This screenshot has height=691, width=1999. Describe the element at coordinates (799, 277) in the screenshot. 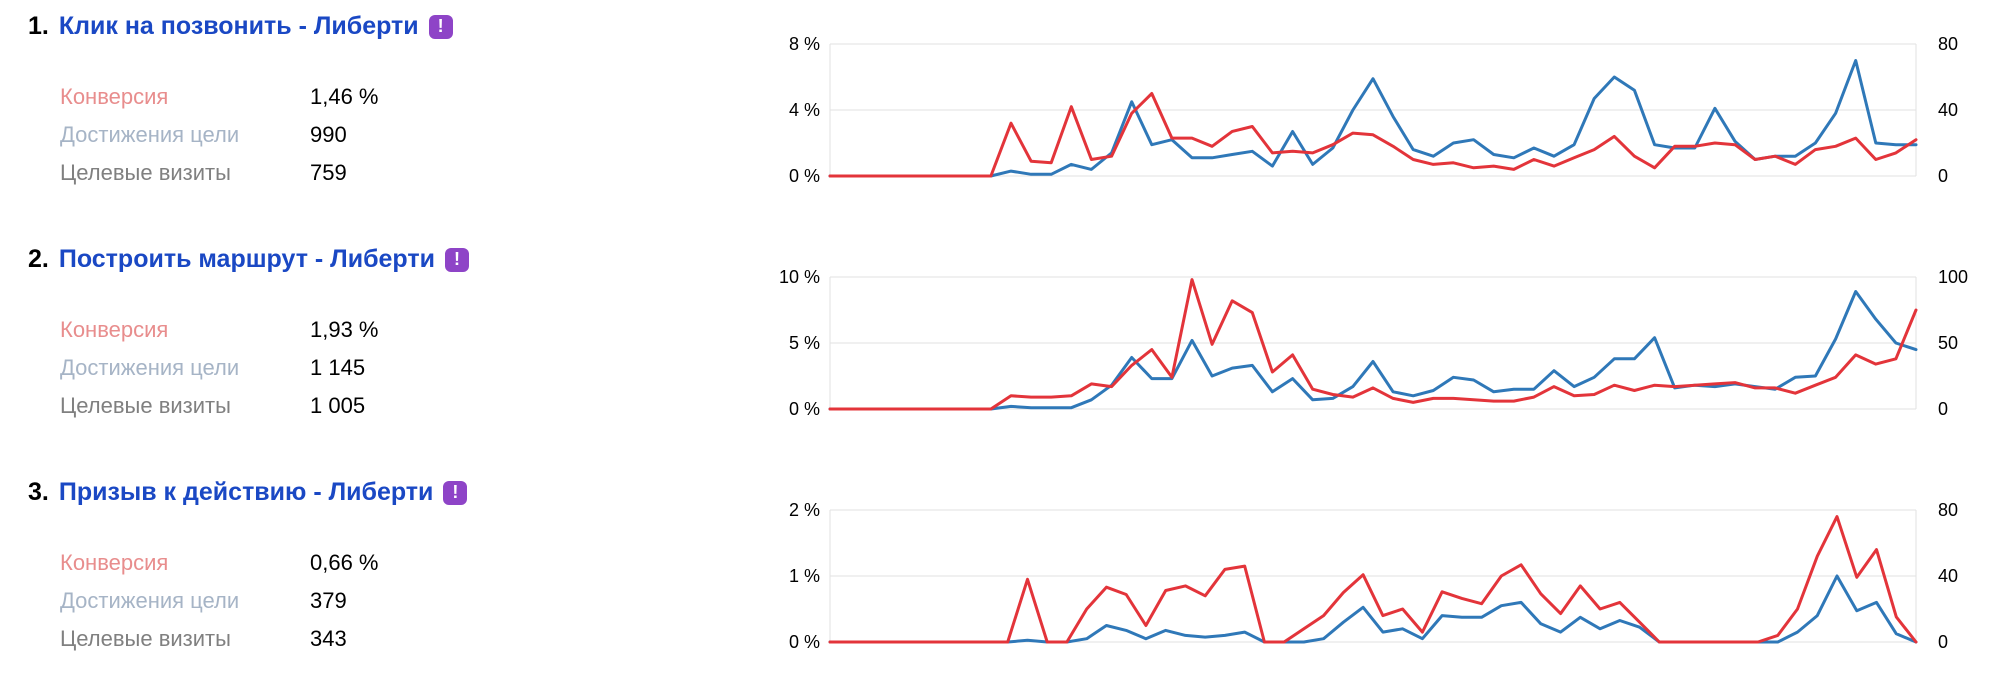

I see `left-axis-tick-label: 10 %` at that location.